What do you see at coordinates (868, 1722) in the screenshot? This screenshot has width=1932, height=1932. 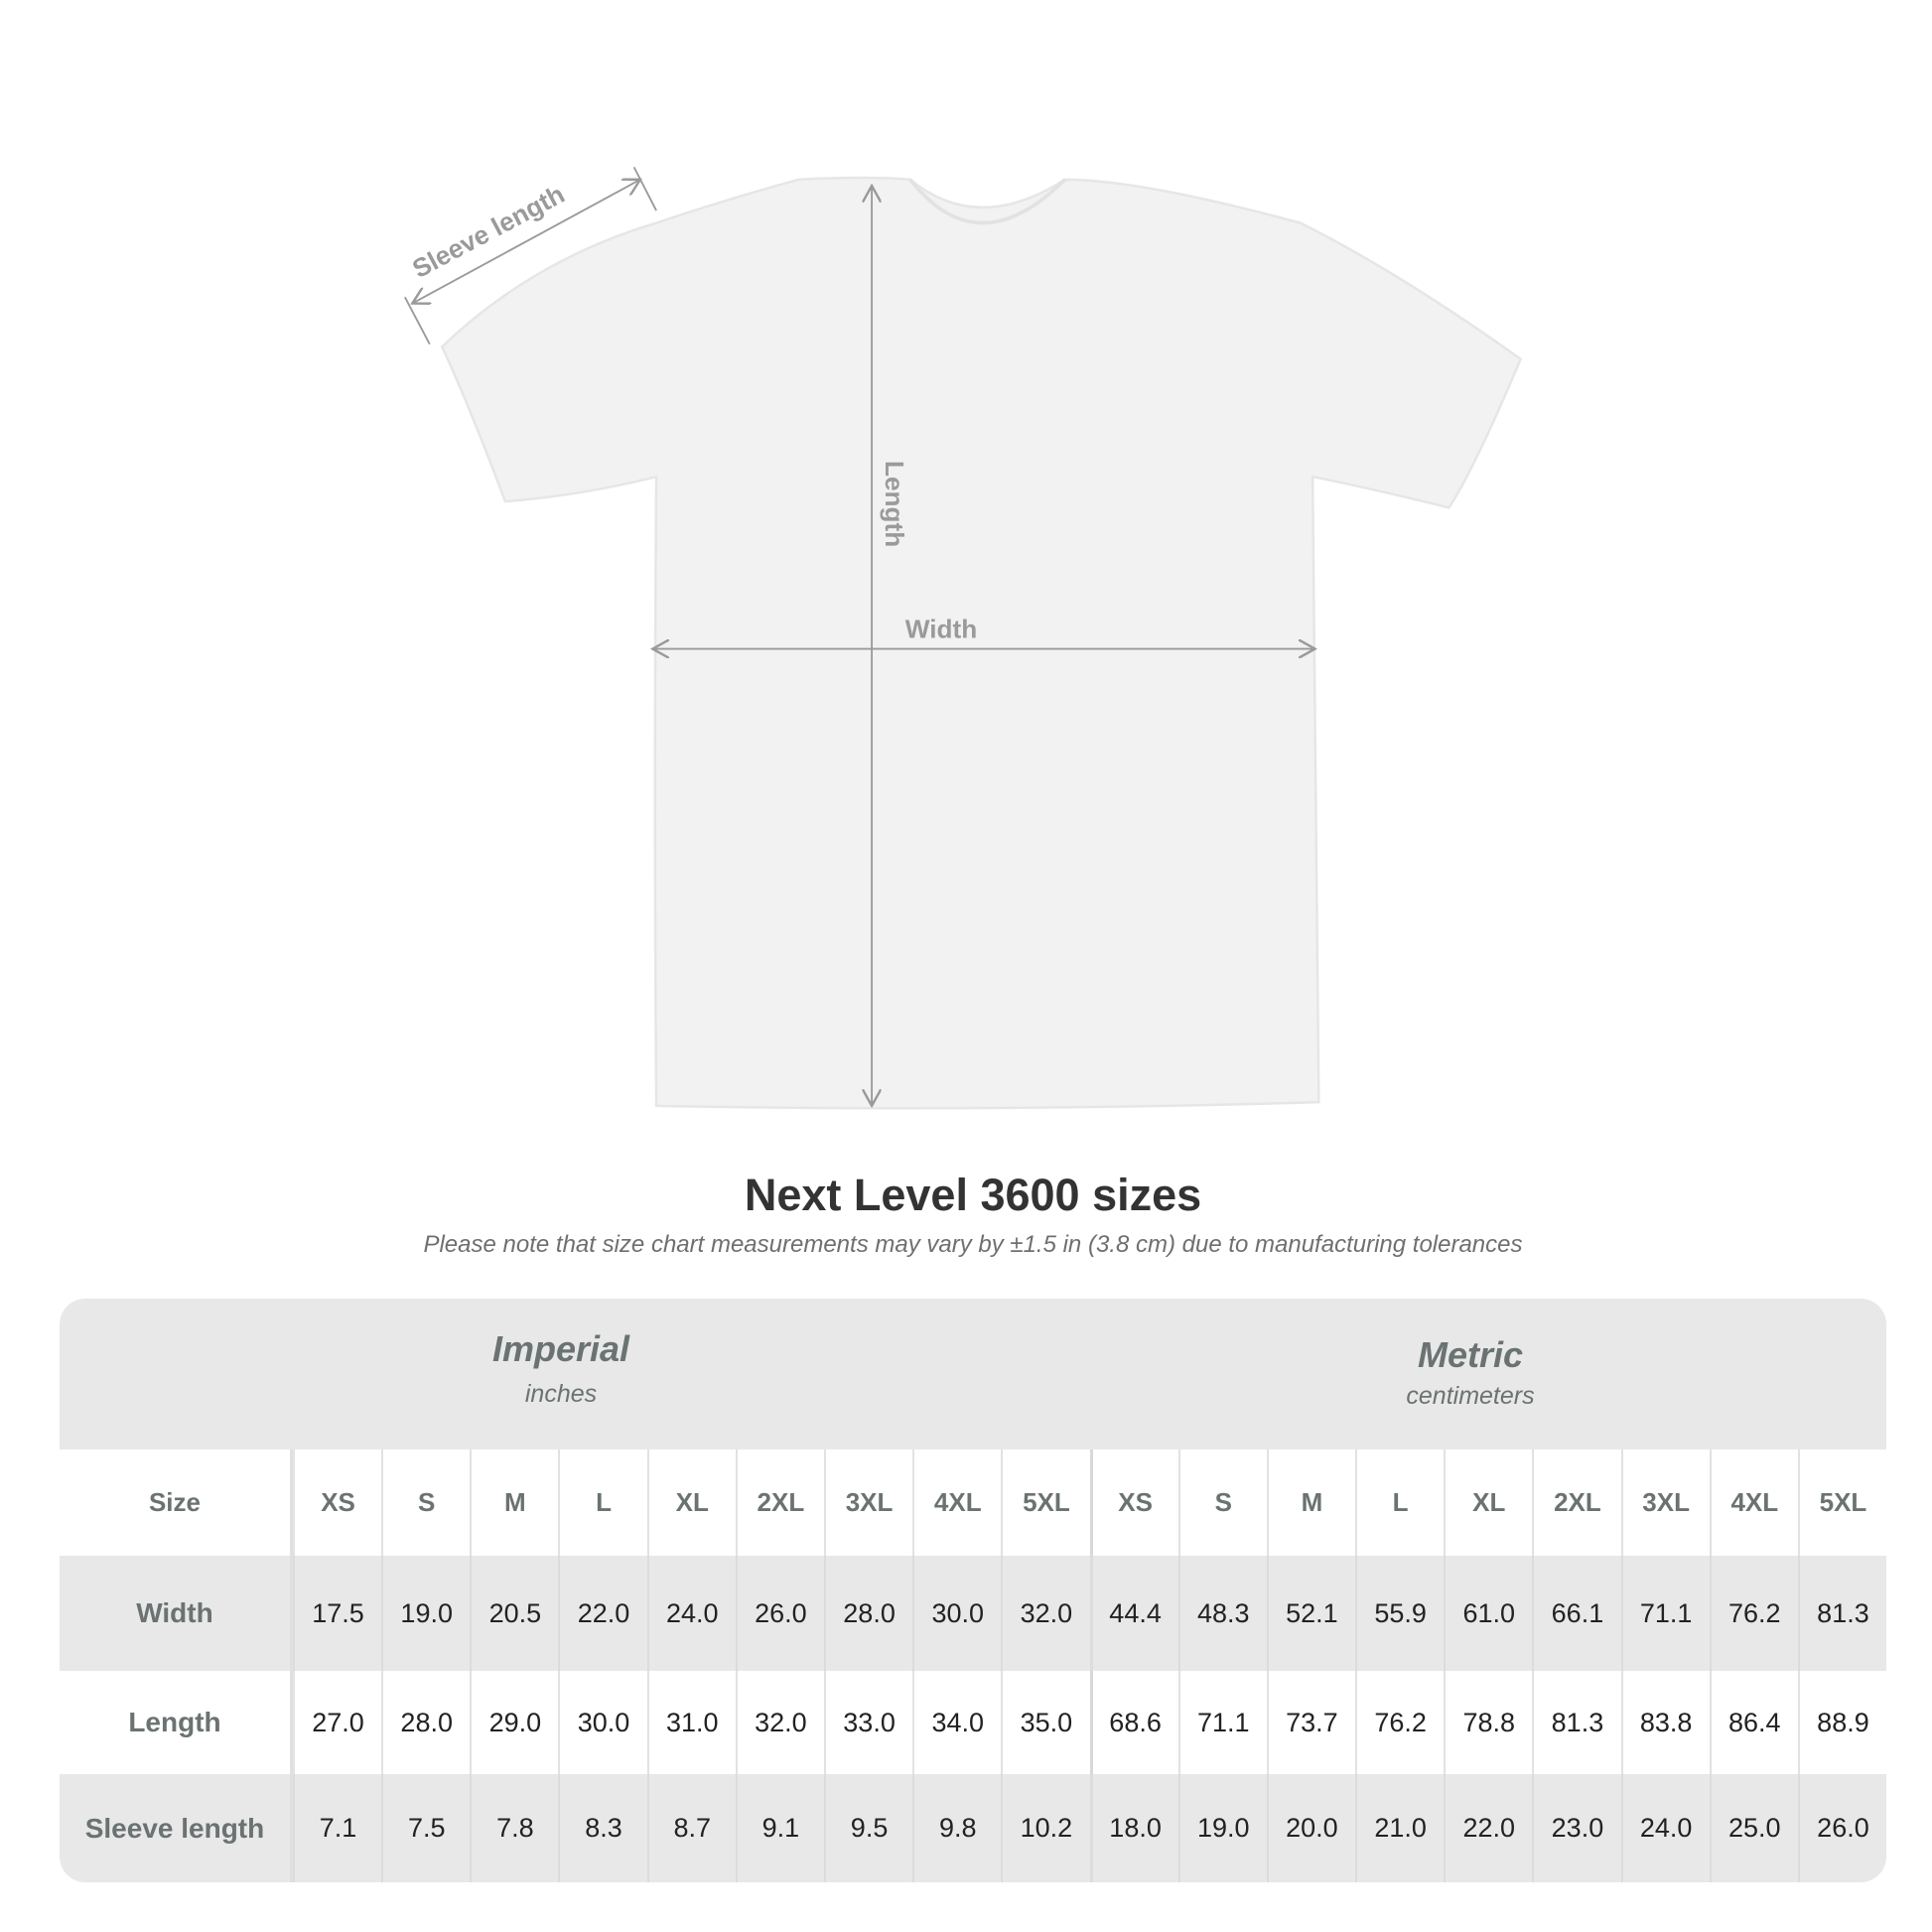 I see `imperial-cell: 33.0` at bounding box center [868, 1722].